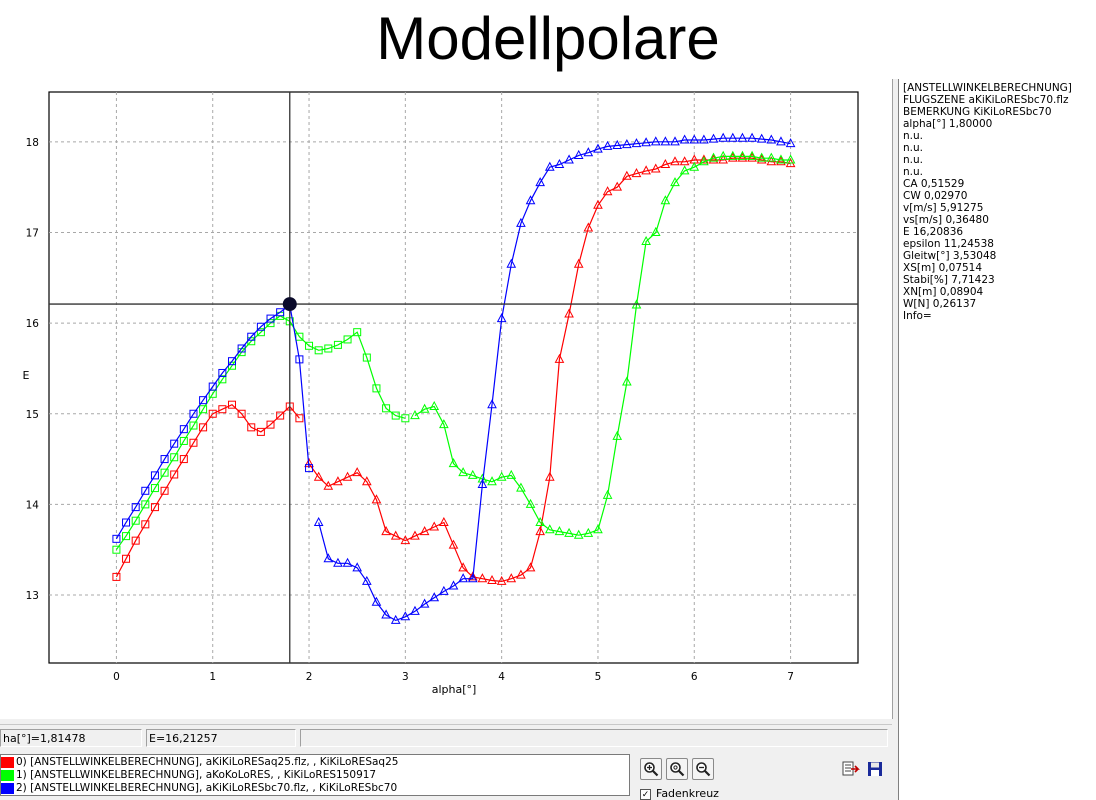 The height and width of the screenshot is (800, 1096). I want to click on legend-swatch-red, so click(7, 762).